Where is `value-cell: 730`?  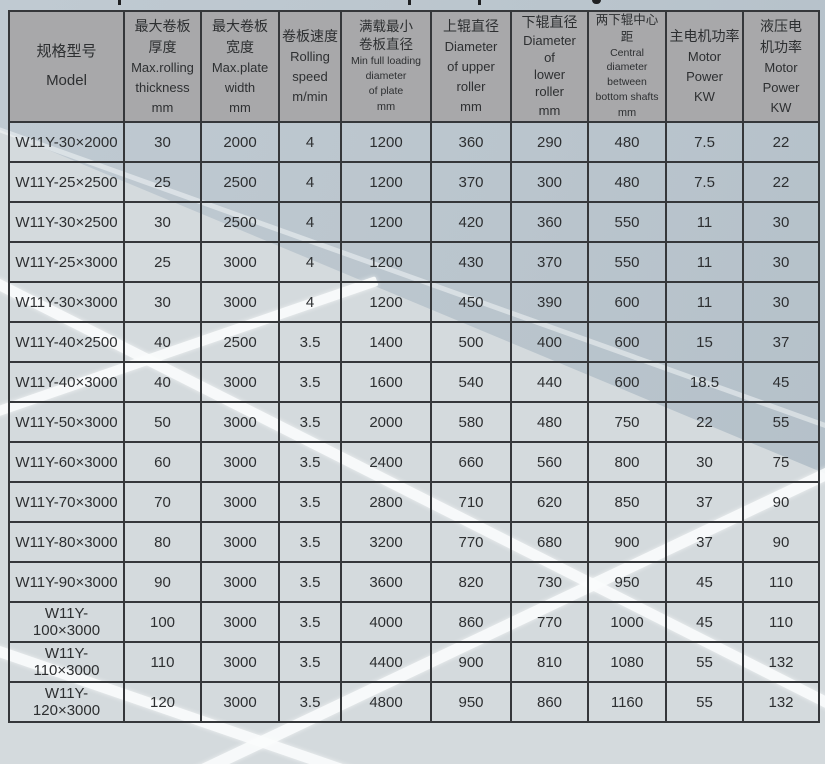 value-cell: 730 is located at coordinates (549, 582).